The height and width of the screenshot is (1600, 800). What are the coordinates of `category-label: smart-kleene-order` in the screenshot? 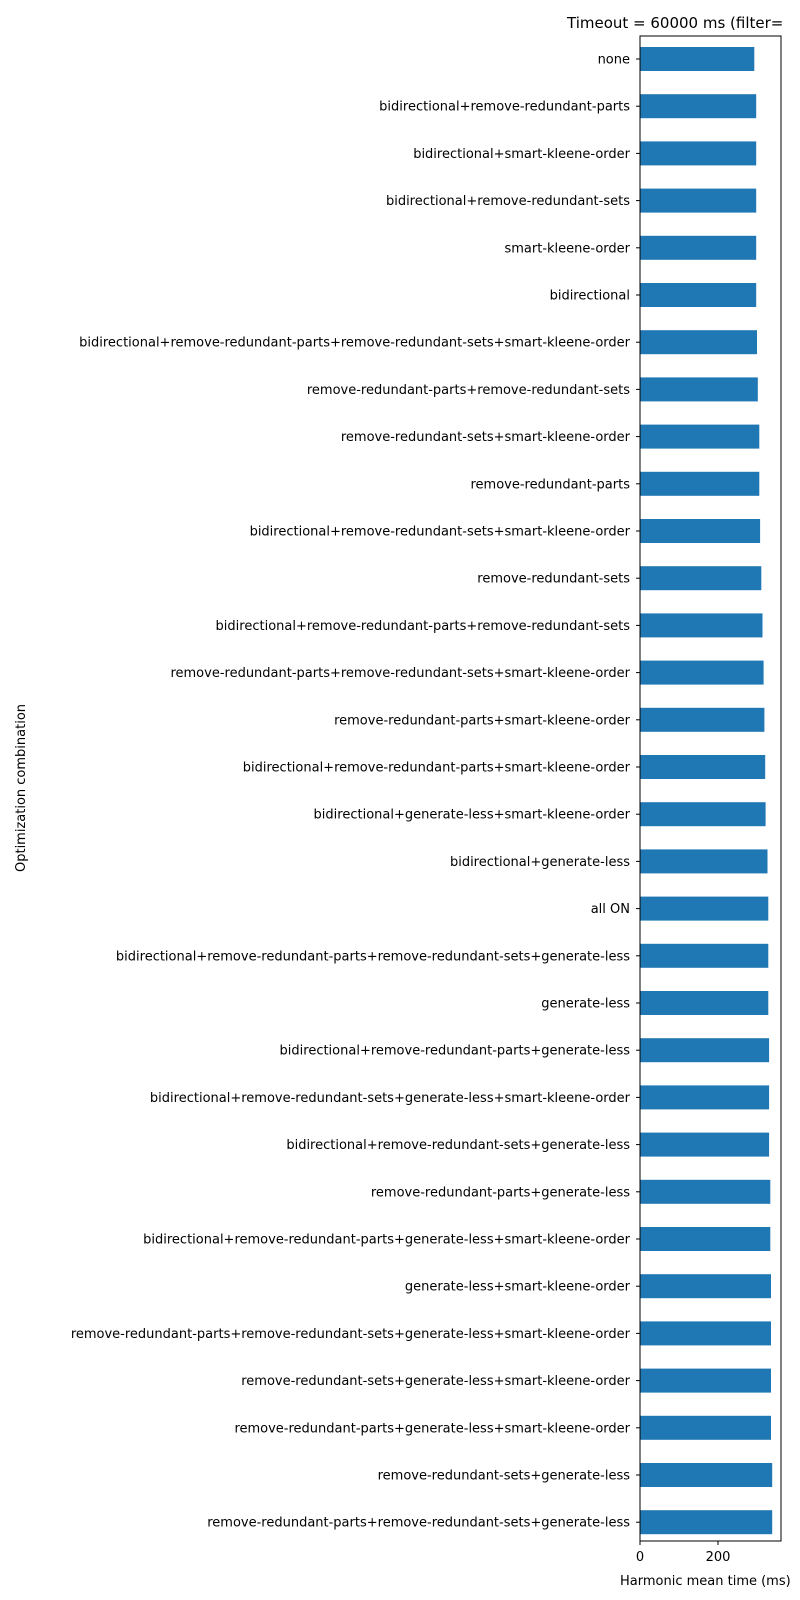 It's located at (567, 248).